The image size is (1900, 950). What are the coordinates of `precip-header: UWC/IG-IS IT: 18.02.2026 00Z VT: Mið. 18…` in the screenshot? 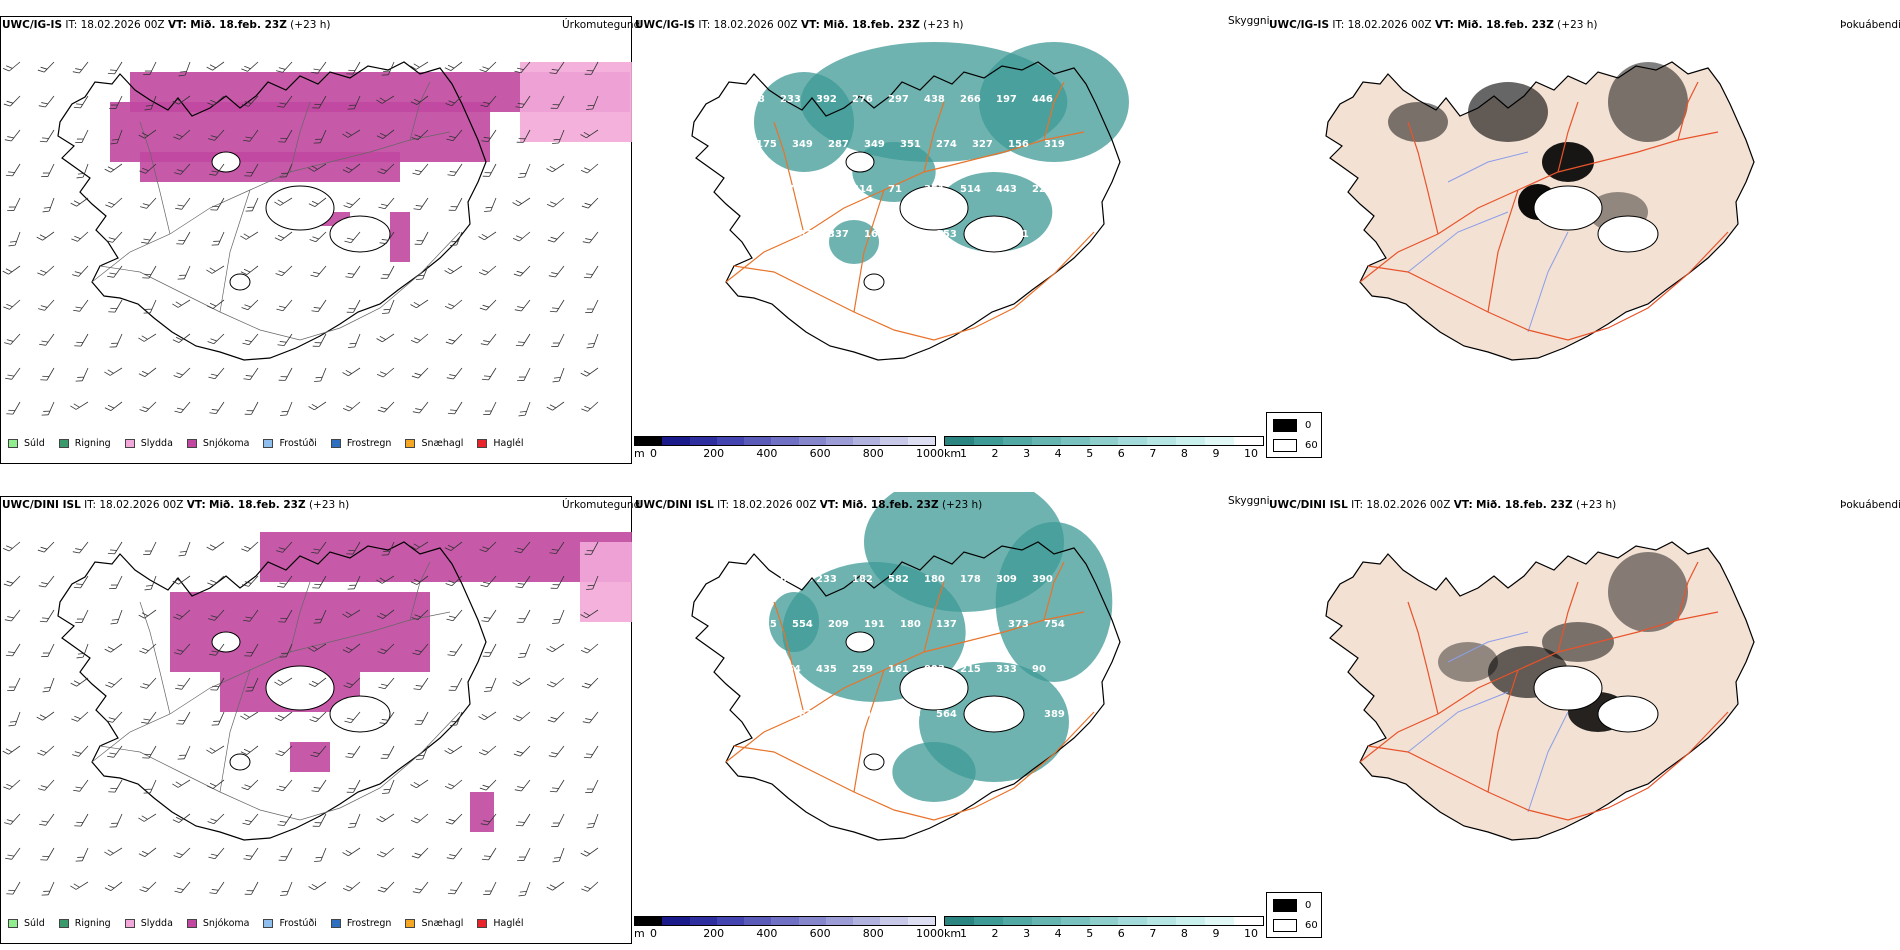 It's located at (166, 25).